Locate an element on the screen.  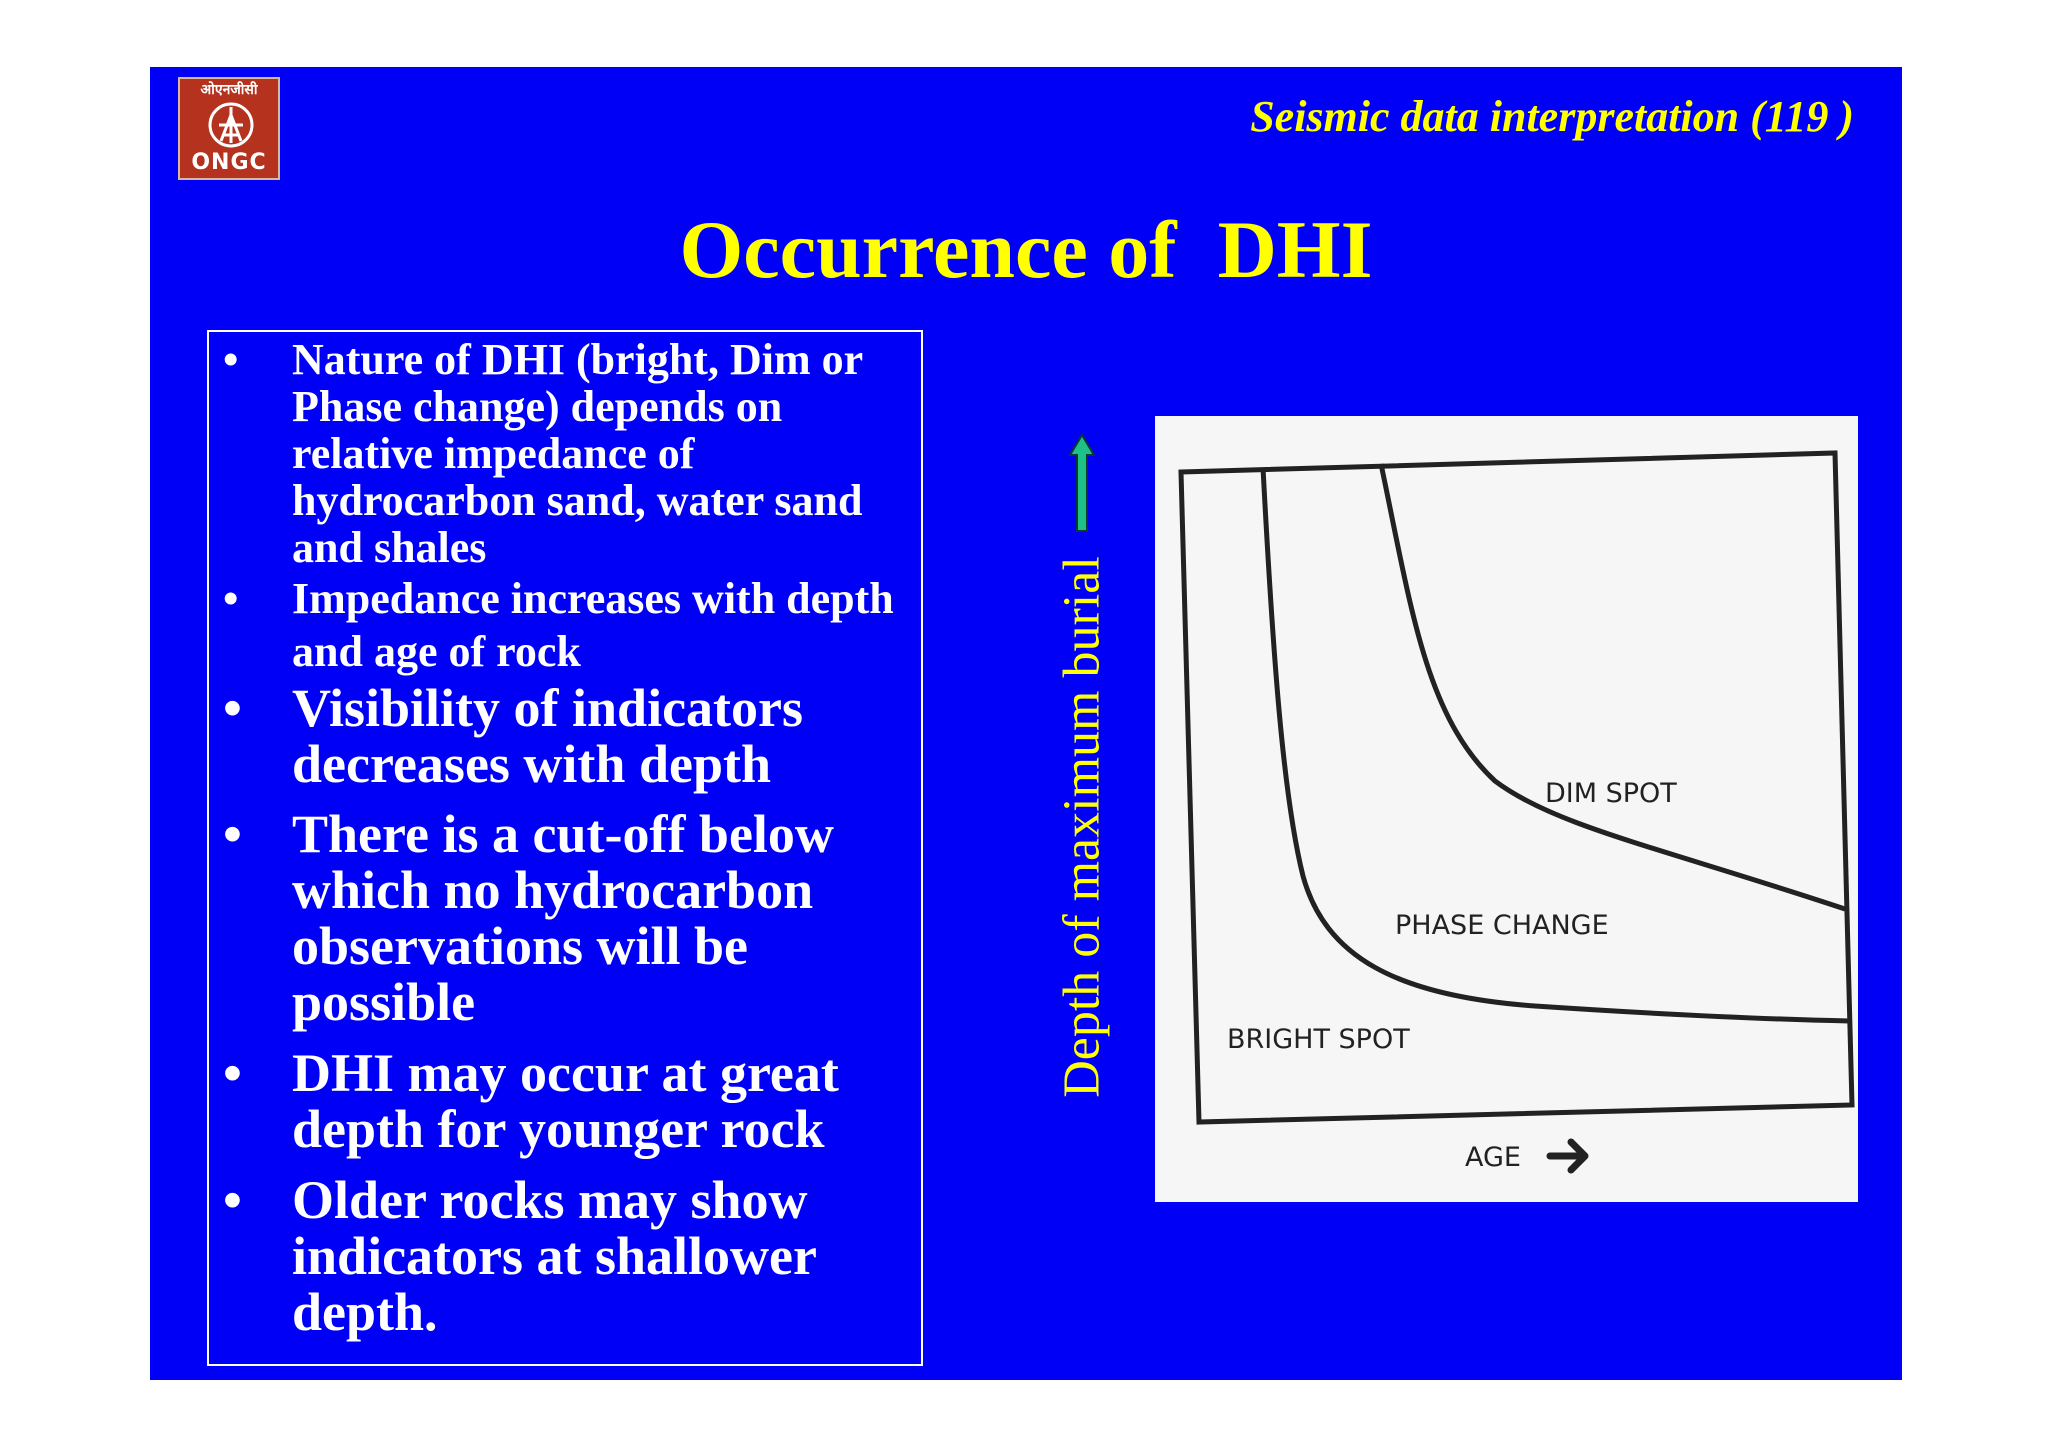
header-title: Seismic data interpretation (119 ) is located at coordinates (1552, 116).